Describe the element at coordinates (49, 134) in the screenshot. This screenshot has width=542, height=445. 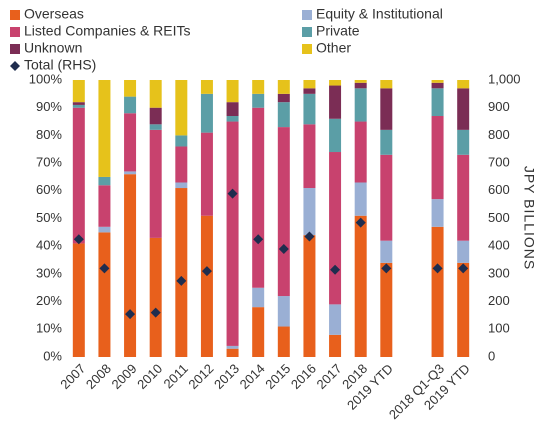
I see `y-tick-label: 80%` at that location.